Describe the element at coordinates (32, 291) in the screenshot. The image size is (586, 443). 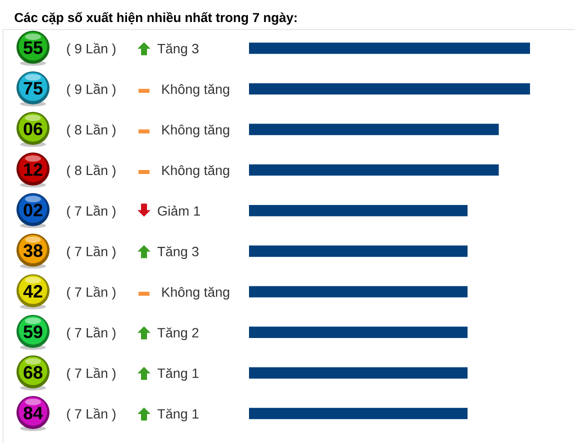
I see `y-tick-label: 42` at that location.